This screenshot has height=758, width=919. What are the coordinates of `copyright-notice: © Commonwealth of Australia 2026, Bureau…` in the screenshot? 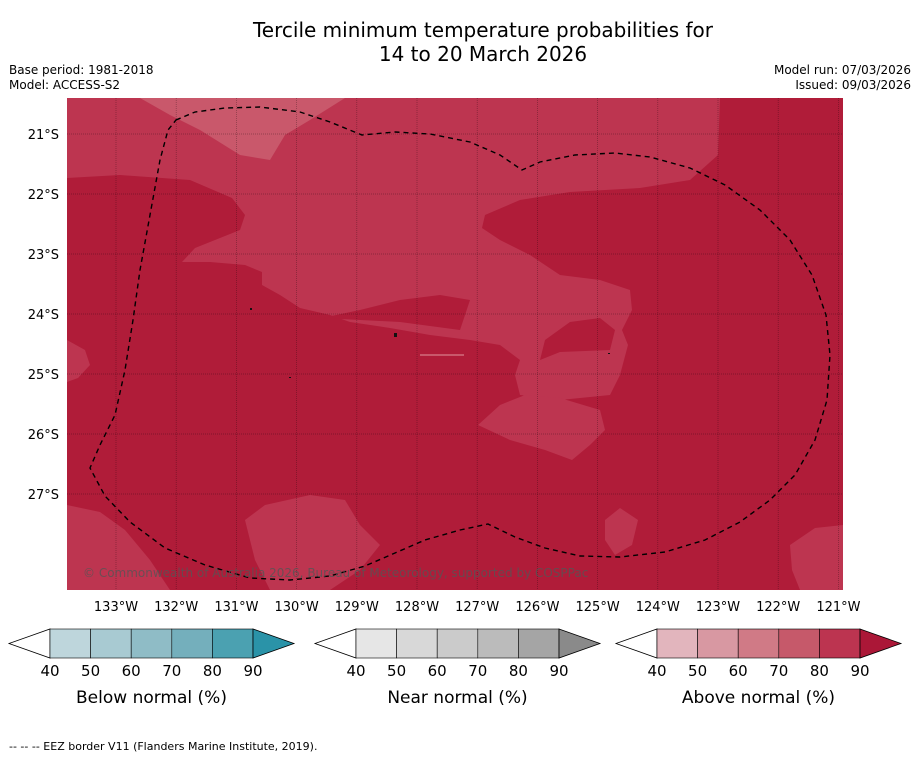 It's located at (335, 573).